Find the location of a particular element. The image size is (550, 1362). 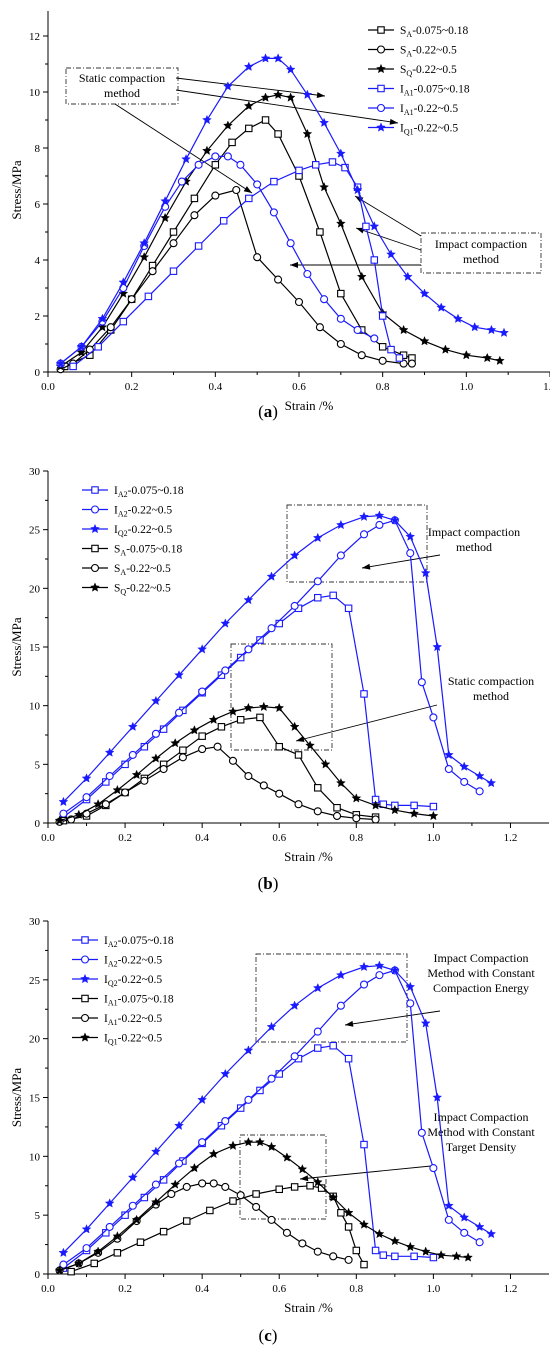

legend-label: IA2-0.075~0.18 is located at coordinates (139, 942).